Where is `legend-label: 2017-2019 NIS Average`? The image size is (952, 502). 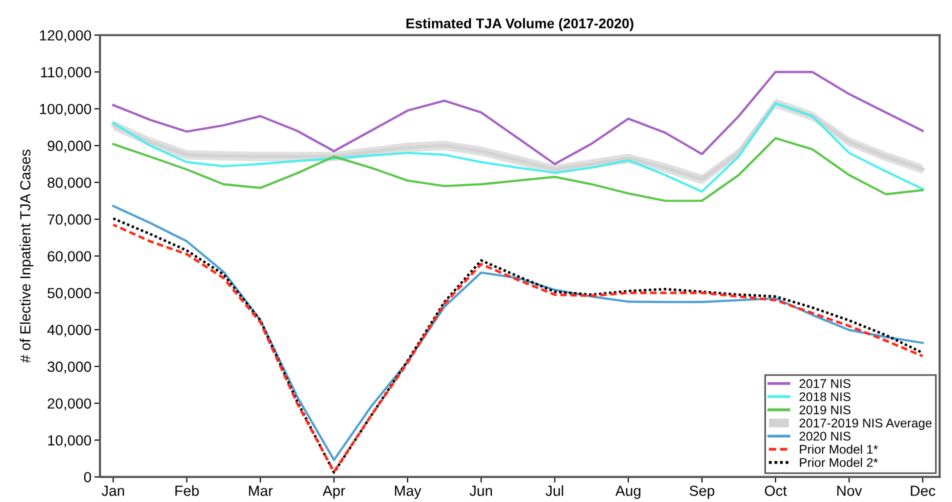 legend-label: 2017-2019 NIS Average is located at coordinates (866, 424).